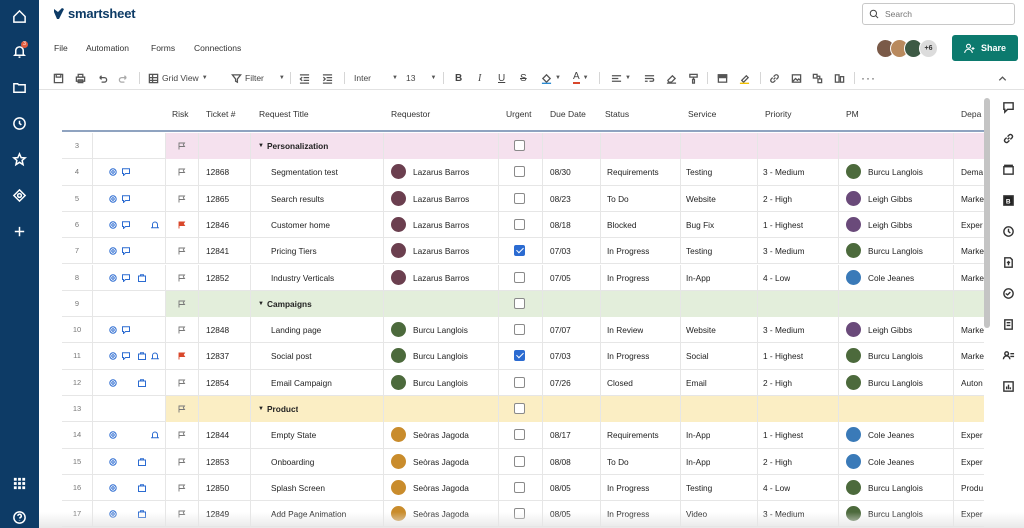 This screenshot has height=528, width=1024. Describe the element at coordinates (218, 172) in the screenshot. I see `ticket-cell: 12868` at that location.